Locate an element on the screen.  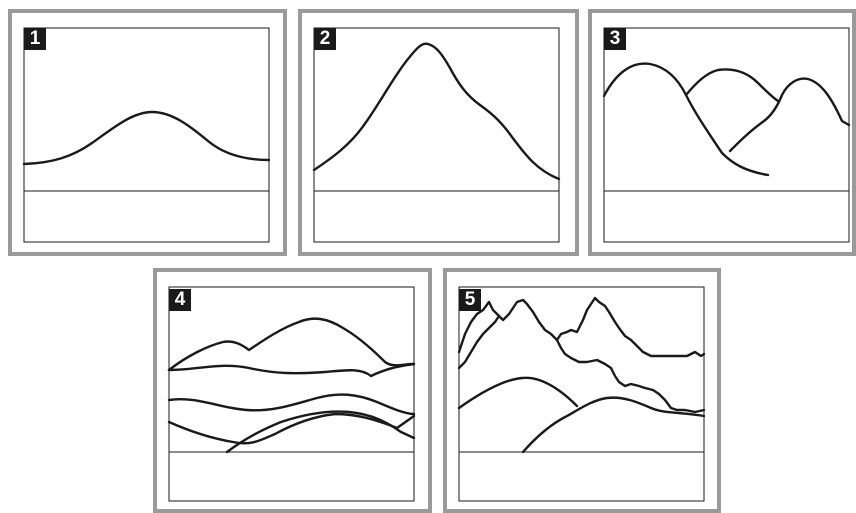
panel-2-drawing is located at coordinates (436, 135).